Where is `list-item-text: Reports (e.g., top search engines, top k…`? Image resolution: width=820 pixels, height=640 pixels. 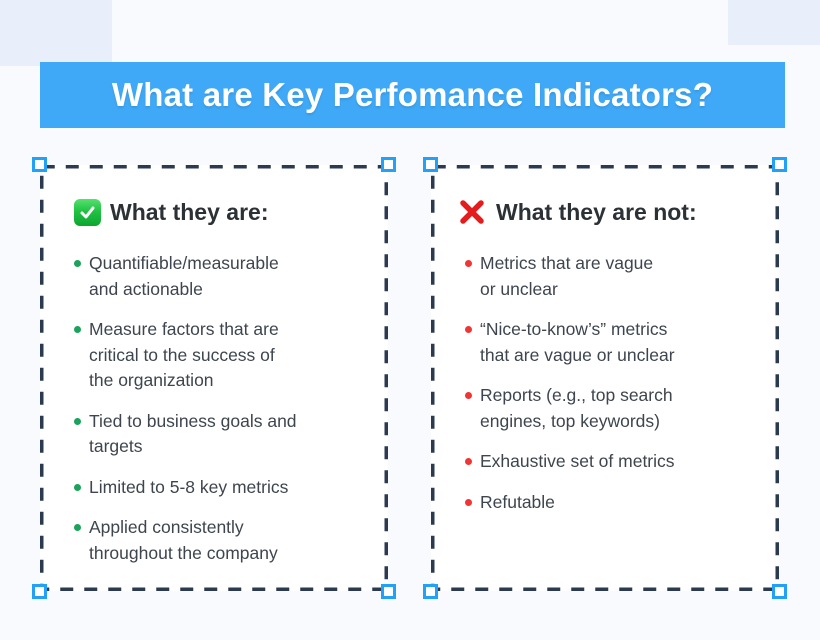 list-item-text: Reports (e.g., top search engines, top k… is located at coordinates (576, 408).